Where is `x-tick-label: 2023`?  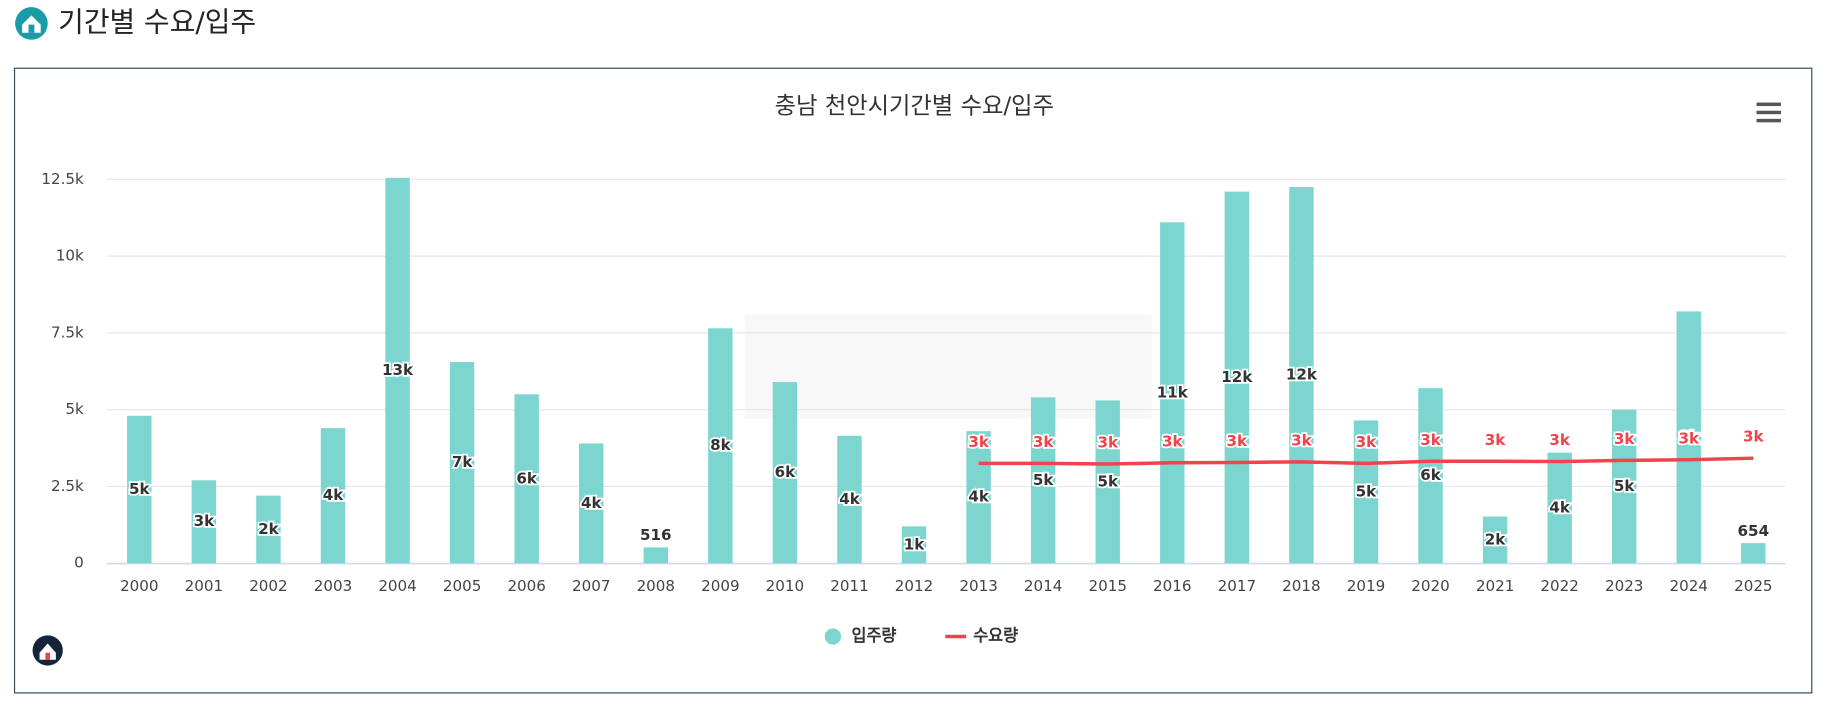 x-tick-label: 2023 is located at coordinates (1624, 586).